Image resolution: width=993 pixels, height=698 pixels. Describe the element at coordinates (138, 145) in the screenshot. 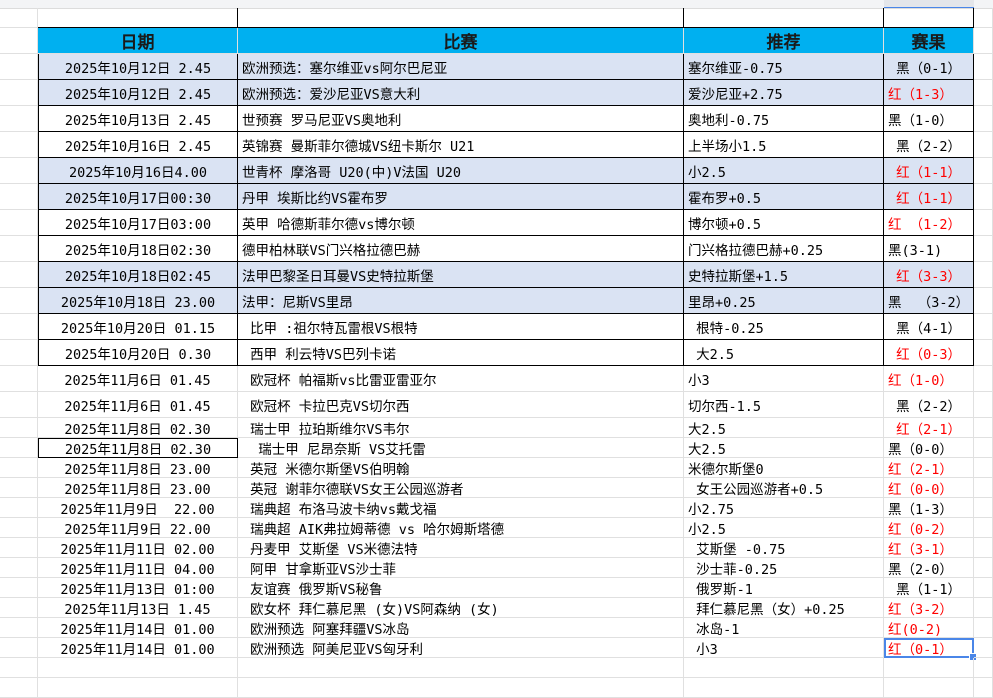

I see `date-cell: 2025年10月16日 2.45` at that location.